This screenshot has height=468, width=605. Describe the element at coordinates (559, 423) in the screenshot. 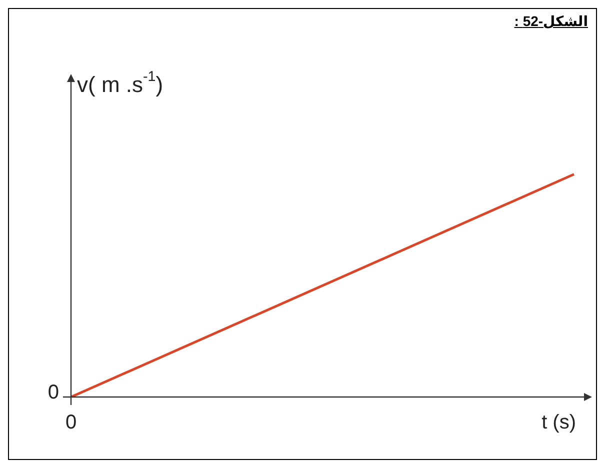

I see `x-axis-title: t (s)` at that location.